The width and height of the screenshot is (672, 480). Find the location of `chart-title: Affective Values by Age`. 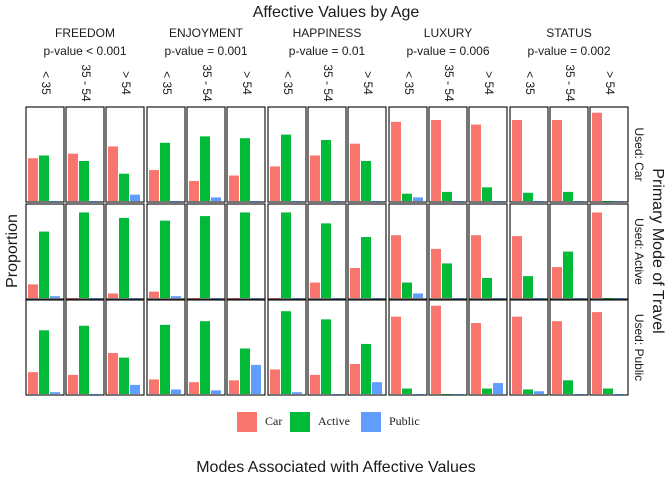

chart-title: Affective Values by Age is located at coordinates (336, 12).